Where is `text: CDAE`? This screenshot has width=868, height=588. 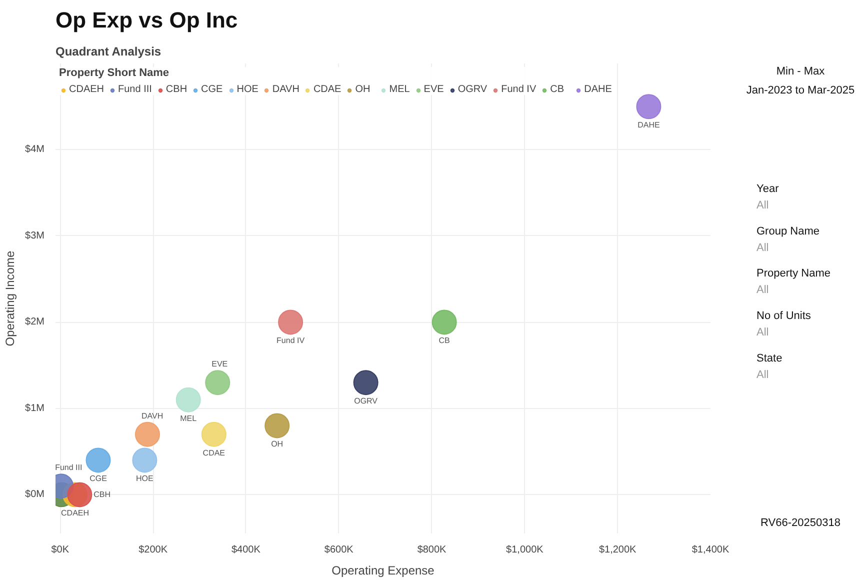 text: CDAE is located at coordinates (214, 453).